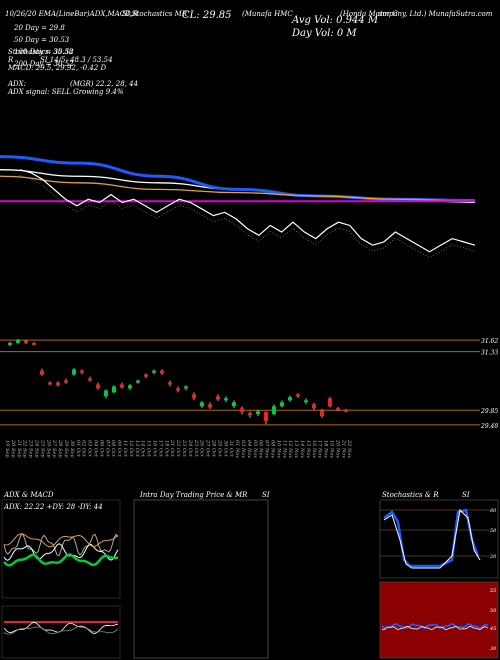 This screenshot has width=500, height=660. I want to click on stoch-si-title: SI, so click(466, 495).